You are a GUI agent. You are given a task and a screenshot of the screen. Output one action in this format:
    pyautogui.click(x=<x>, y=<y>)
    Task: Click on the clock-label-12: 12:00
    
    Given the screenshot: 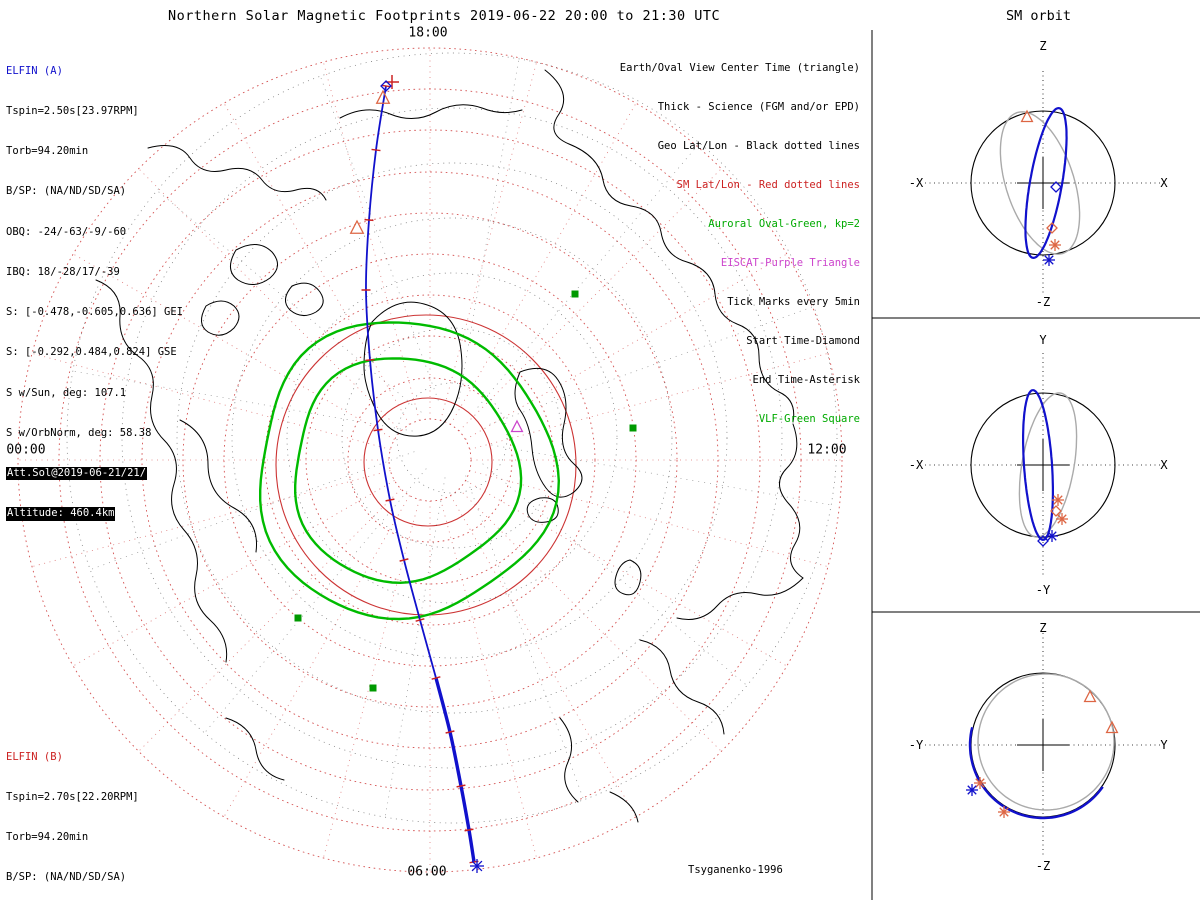 What is the action you would take?
    pyautogui.click(x=827, y=450)
    